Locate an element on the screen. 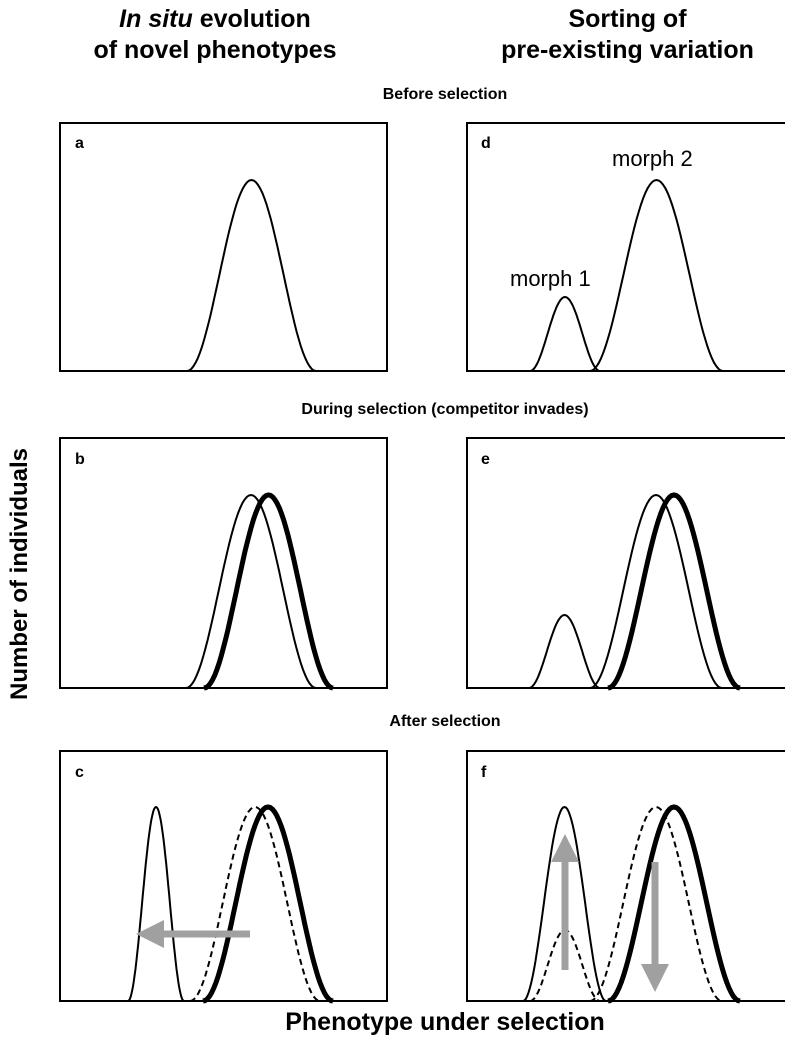 The width and height of the screenshot is (785, 1041). panel-f-frame is located at coordinates (625, 876).